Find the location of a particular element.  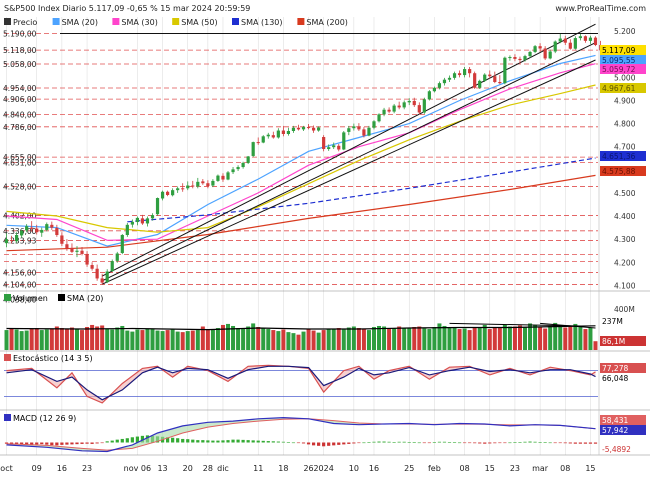

price-level-label: 4.655,00 is located at coordinates (20, 157).